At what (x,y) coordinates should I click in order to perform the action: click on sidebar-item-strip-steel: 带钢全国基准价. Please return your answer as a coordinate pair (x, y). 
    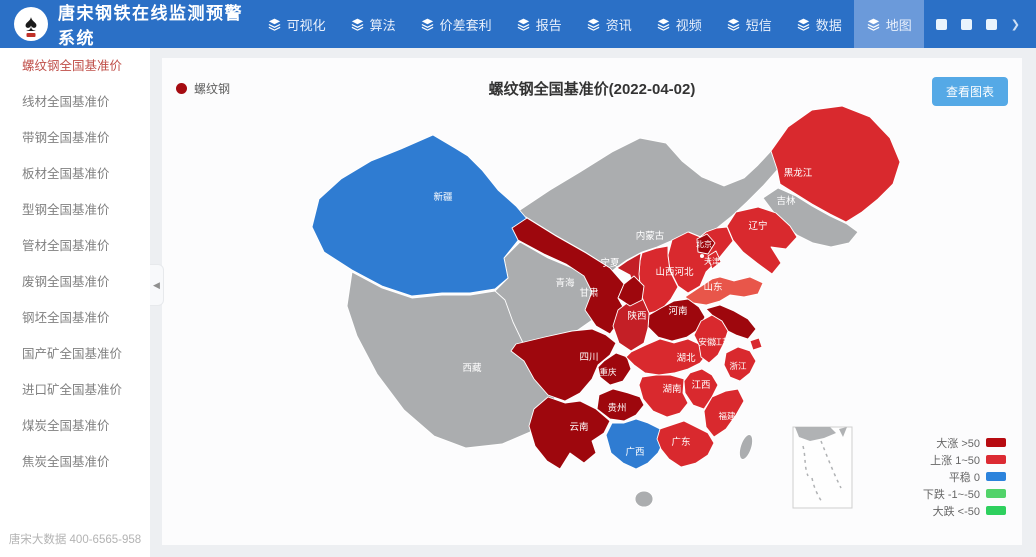
    Looking at the image, I should click on (66, 138).